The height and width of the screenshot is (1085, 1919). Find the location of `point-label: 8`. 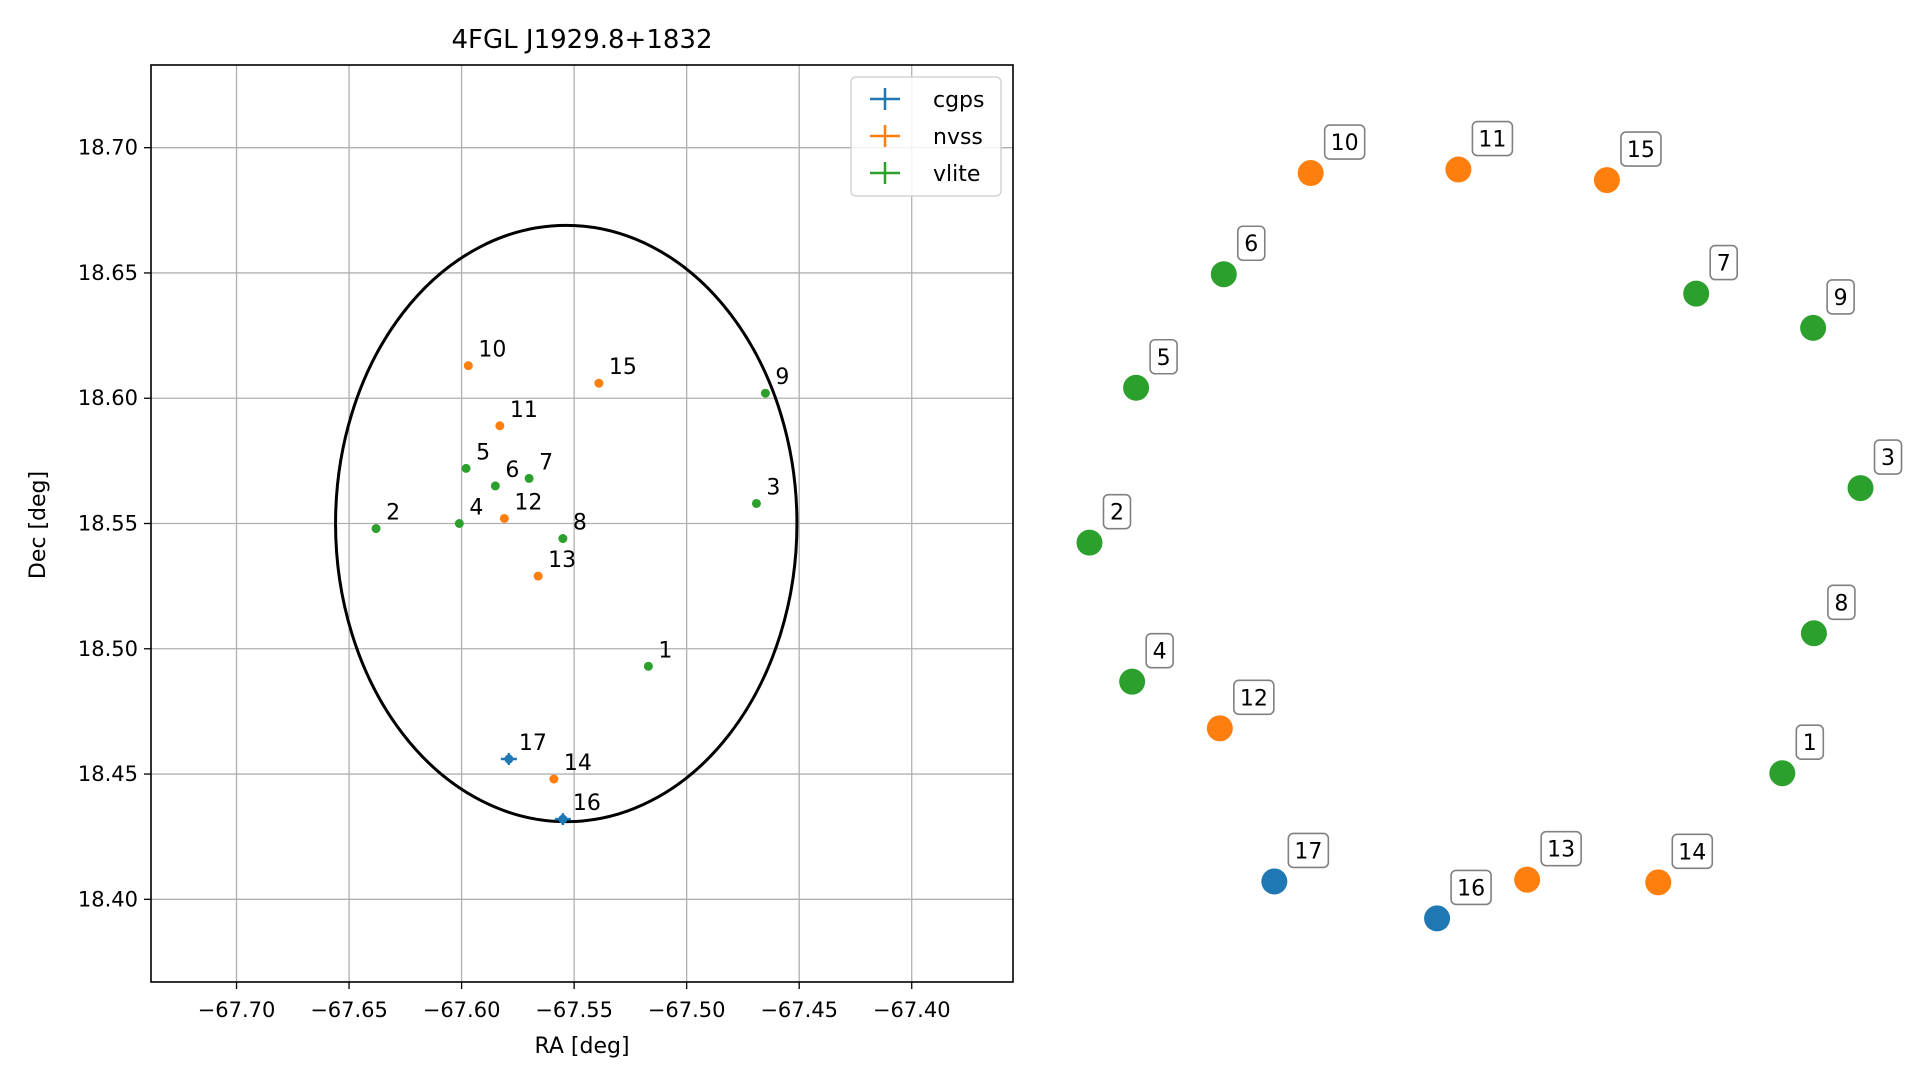

point-label: 8 is located at coordinates (580, 523).